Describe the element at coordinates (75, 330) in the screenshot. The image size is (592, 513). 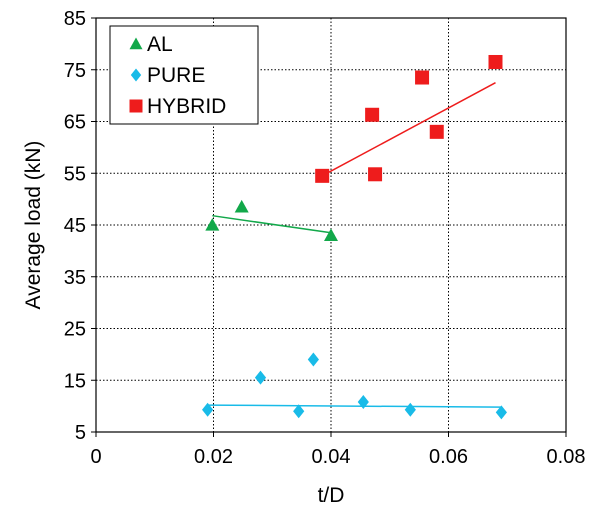
I see `y-tick-label: 25` at that location.